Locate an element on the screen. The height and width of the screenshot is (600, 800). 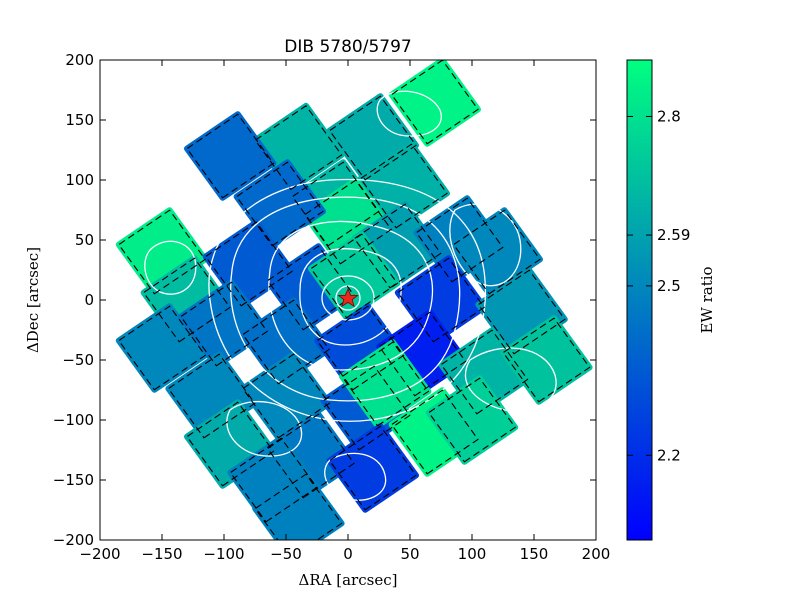
colorbar is located at coordinates (639, 300).